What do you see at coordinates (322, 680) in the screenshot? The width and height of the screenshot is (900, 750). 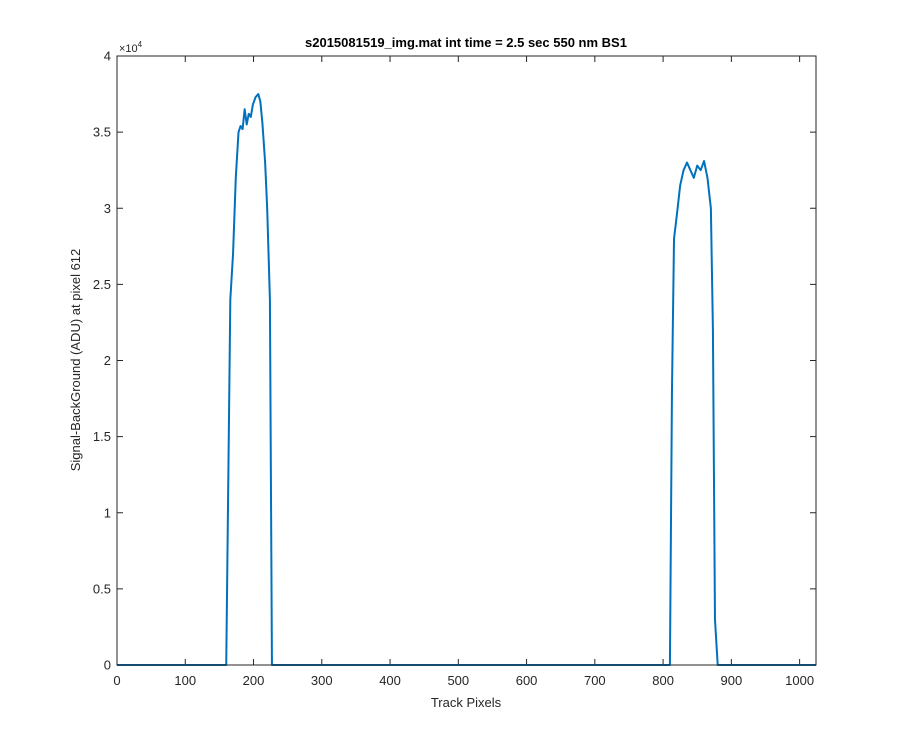 I see `x-tick-label: 300` at bounding box center [322, 680].